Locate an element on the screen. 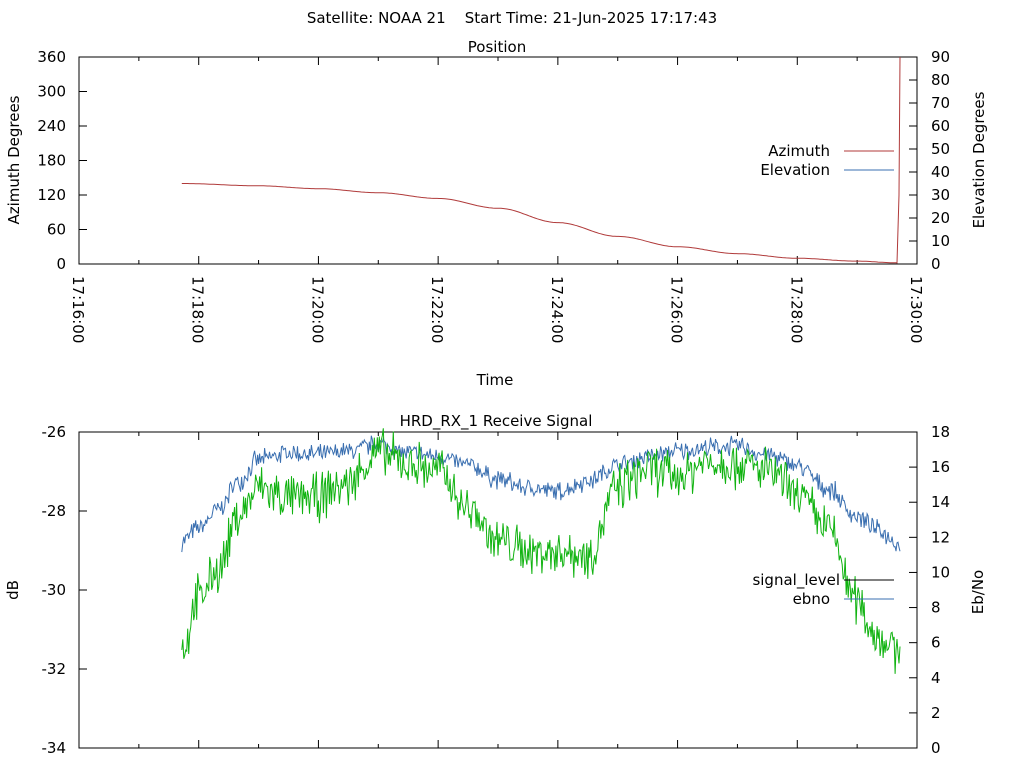 The image size is (1024, 768). signal-legend: signal_level ebno is located at coordinates (823, 589).